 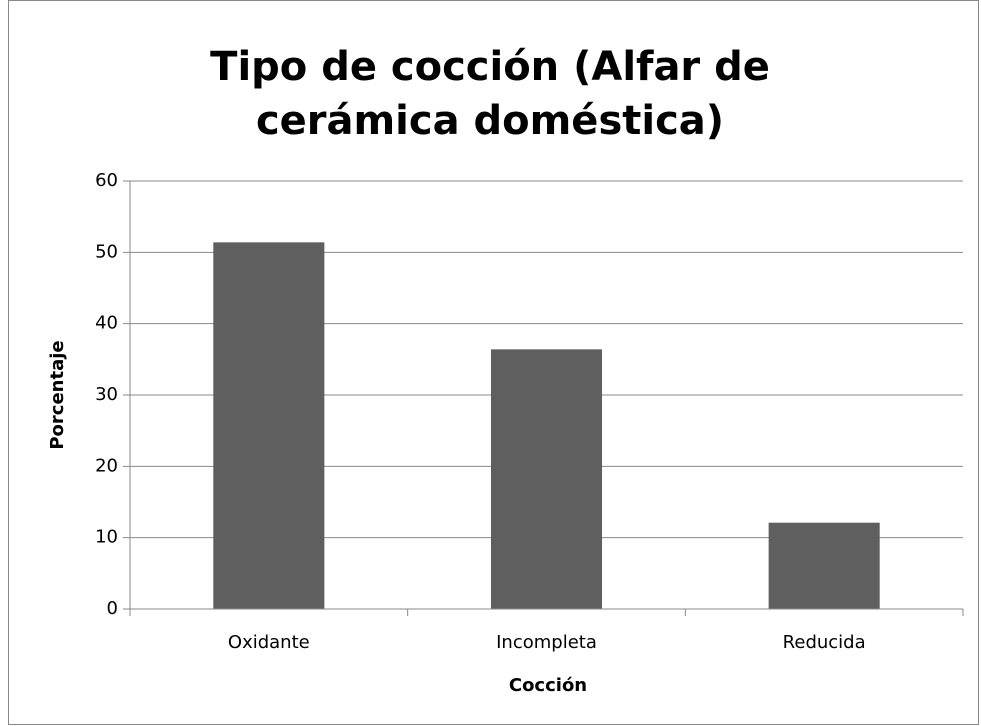 What do you see at coordinates (269, 642) in the screenshot?
I see `x-tick-label: Oxidante` at bounding box center [269, 642].